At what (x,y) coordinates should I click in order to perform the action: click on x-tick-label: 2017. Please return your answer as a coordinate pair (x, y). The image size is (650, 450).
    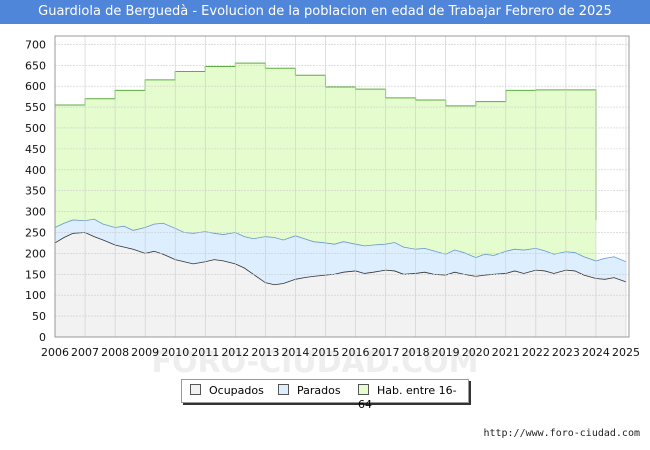
    Looking at the image, I should click on (386, 352).